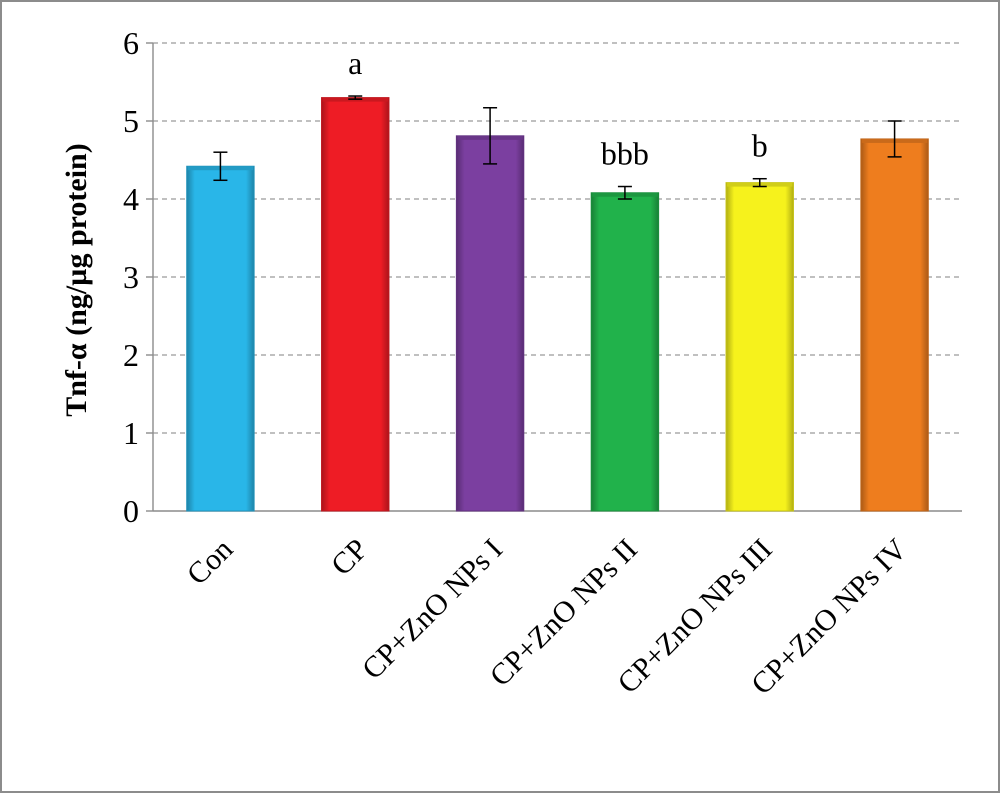  What do you see at coordinates (625, 154) in the screenshot?
I see `significance-label-3: bbb` at bounding box center [625, 154].